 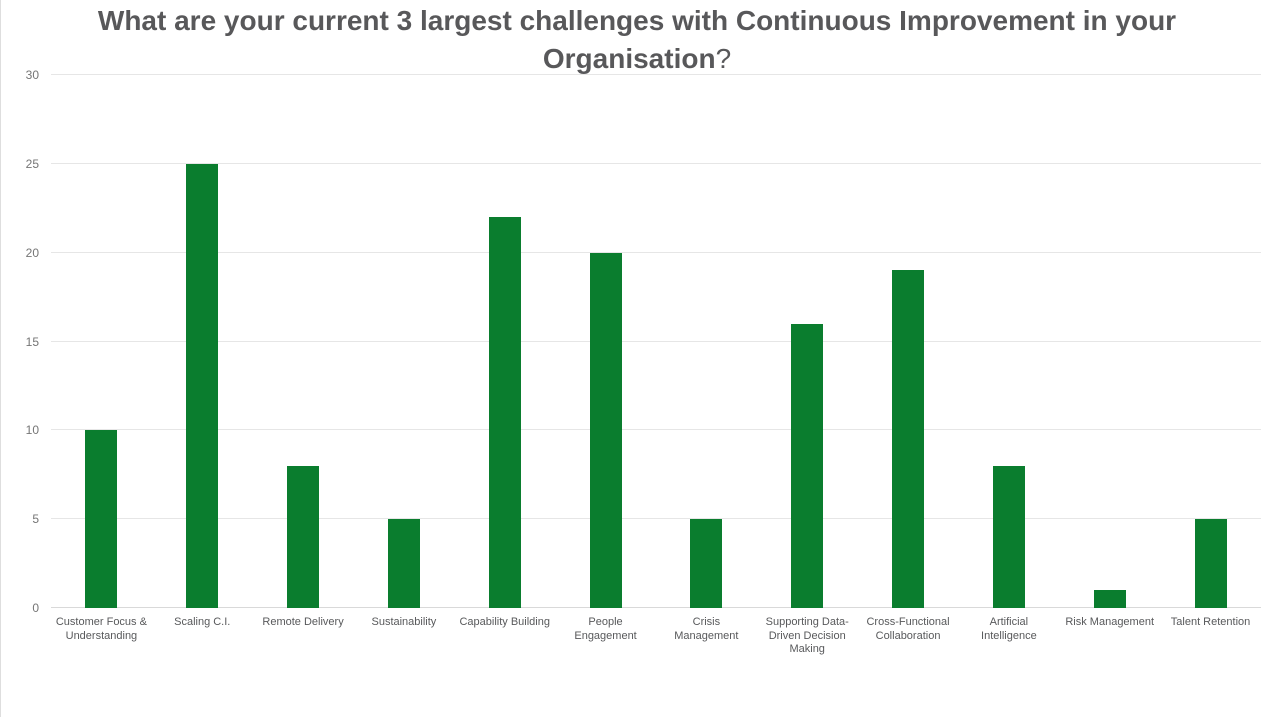 What do you see at coordinates (504, 412) in the screenshot?
I see `bar-capability-building` at bounding box center [504, 412].